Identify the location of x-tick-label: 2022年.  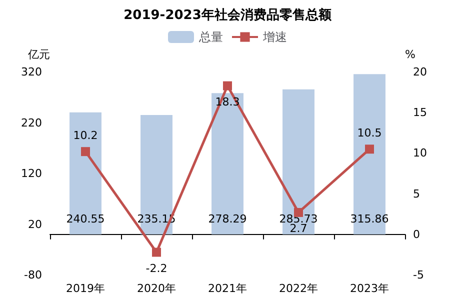
(298, 288).